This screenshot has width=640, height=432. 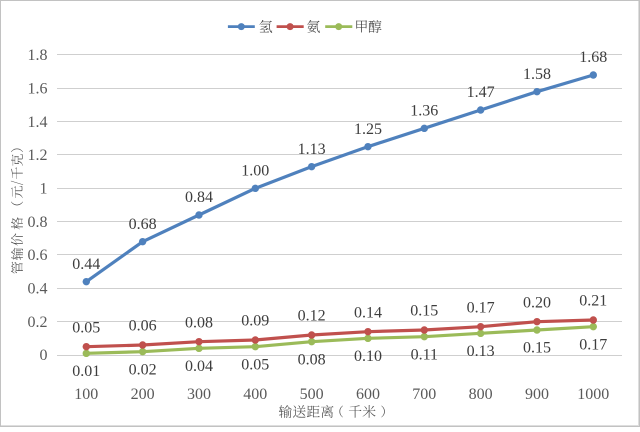 I want to click on svg-text: 800, so click(x=481, y=394).